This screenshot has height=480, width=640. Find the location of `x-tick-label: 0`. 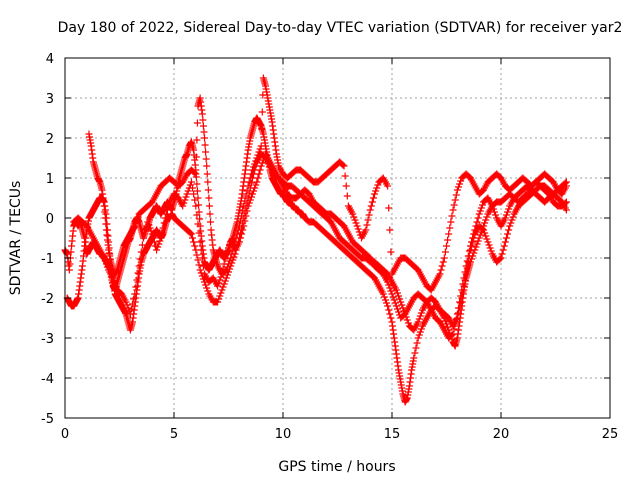

x-tick-label: 0 is located at coordinates (65, 434).